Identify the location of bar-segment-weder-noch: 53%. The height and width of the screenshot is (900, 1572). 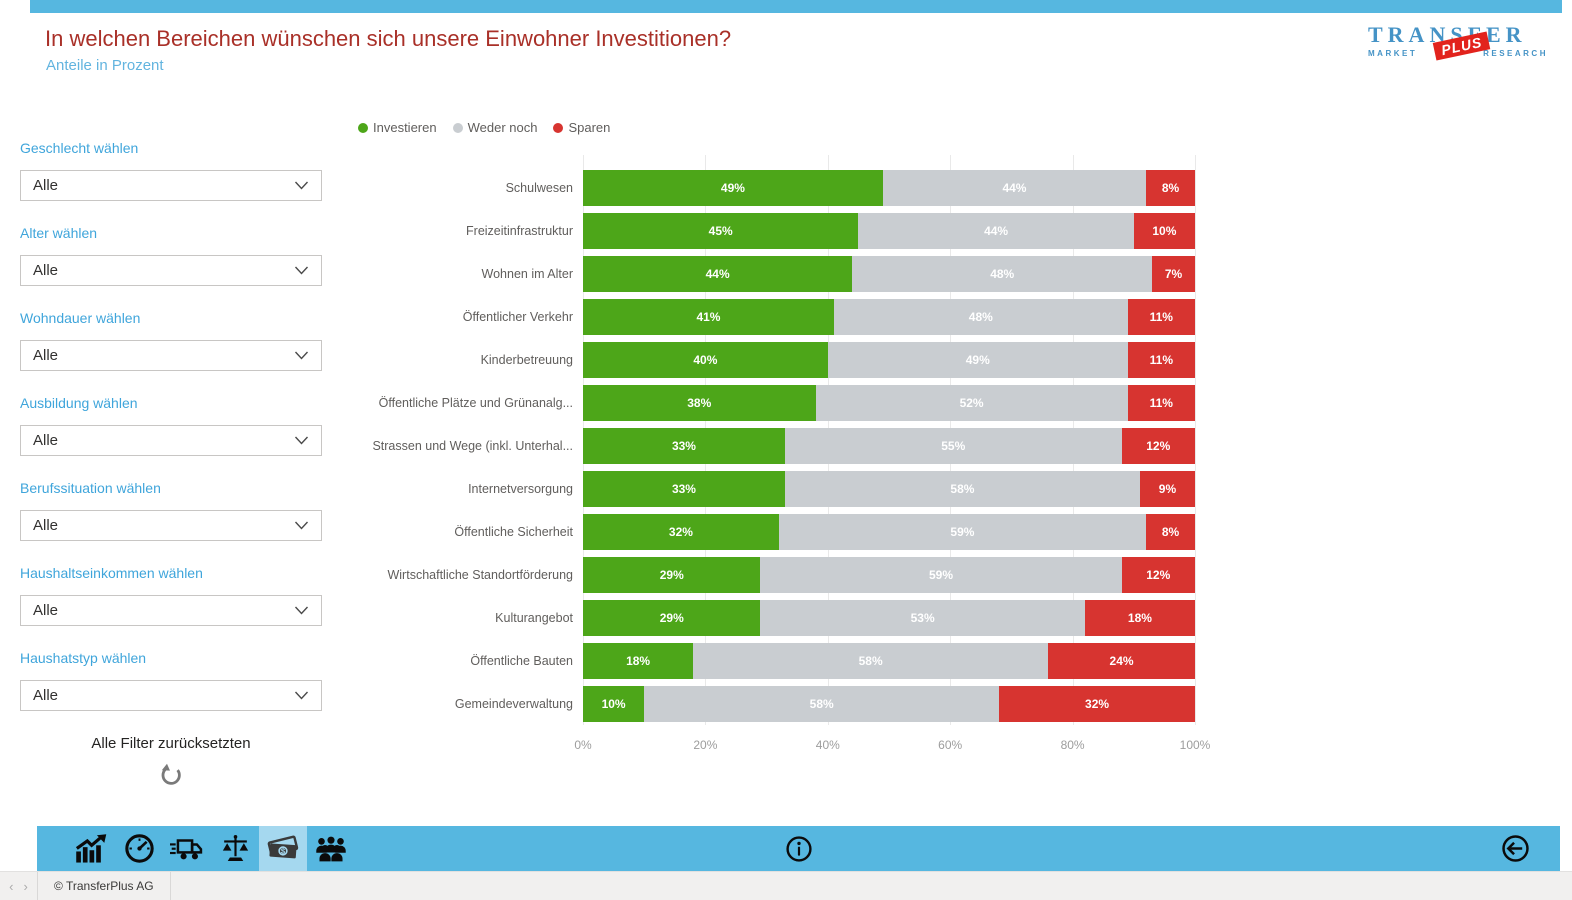
(922, 617).